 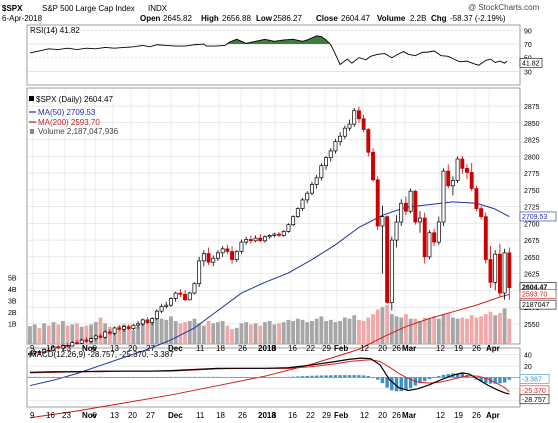 What do you see at coordinates (532, 241) in the screenshot?
I see `price-tick-label: 2675` at bounding box center [532, 241].